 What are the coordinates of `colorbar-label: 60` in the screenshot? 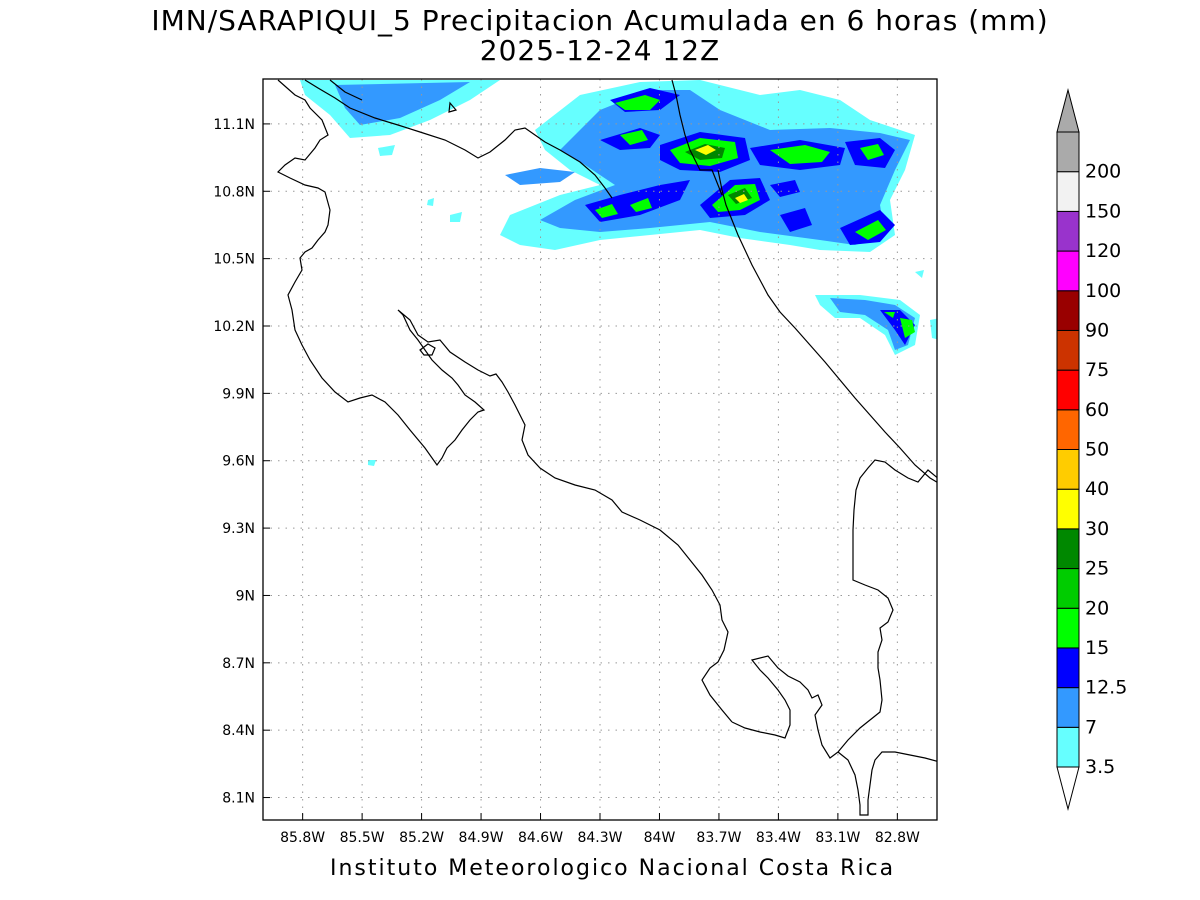 It's located at (1097, 410).